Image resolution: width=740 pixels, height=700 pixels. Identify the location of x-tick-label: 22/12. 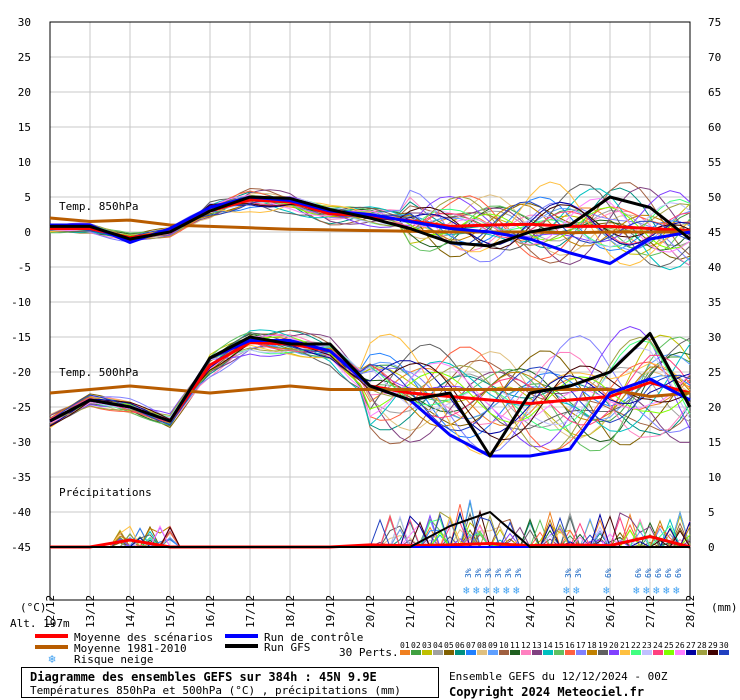
(450, 611).